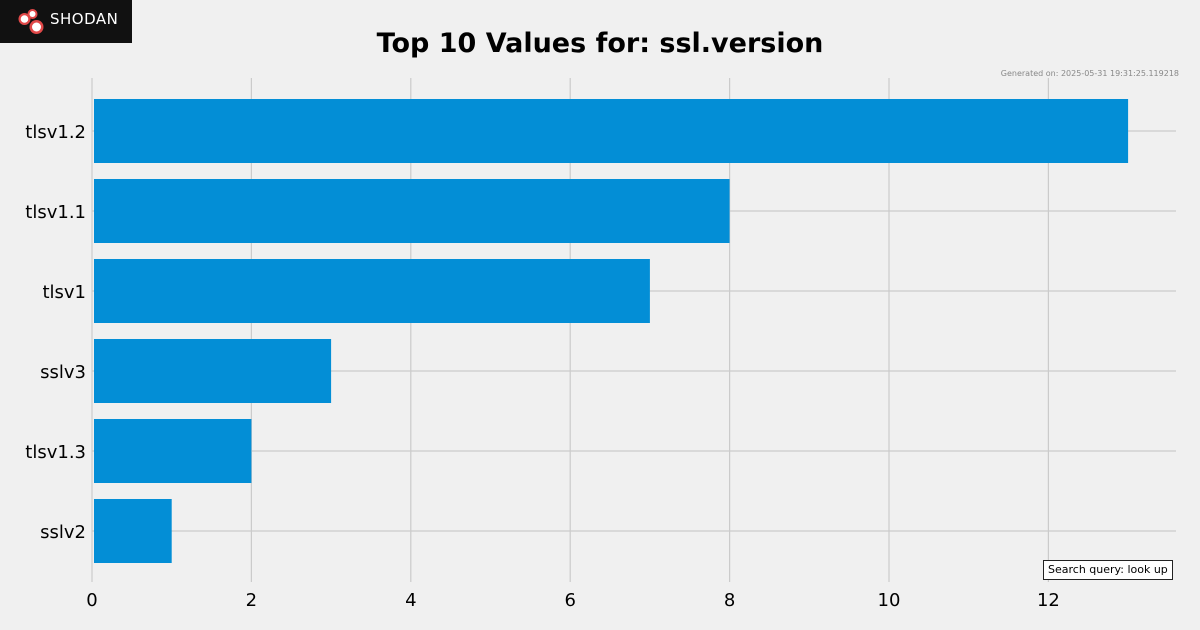  What do you see at coordinates (55, 212) in the screenshot?
I see `category-label: tlsv1.1` at bounding box center [55, 212].